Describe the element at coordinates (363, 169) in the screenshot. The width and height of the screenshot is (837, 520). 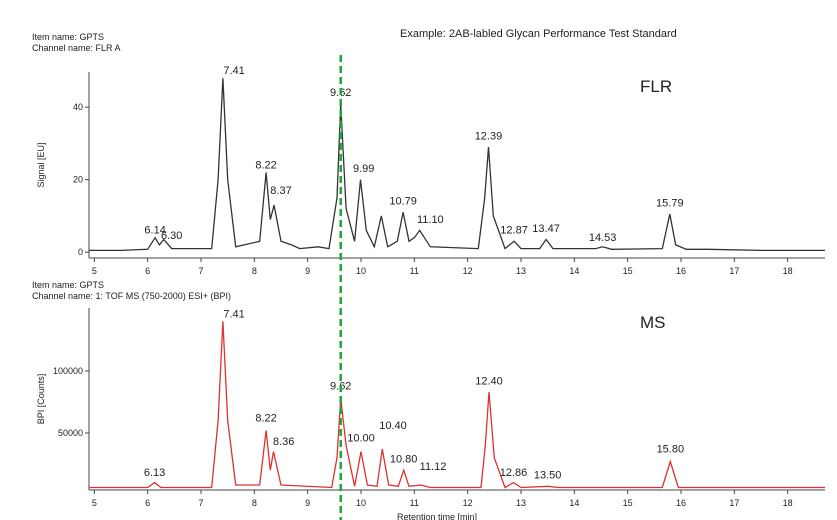
I see `peak-label: 9.99` at that location.